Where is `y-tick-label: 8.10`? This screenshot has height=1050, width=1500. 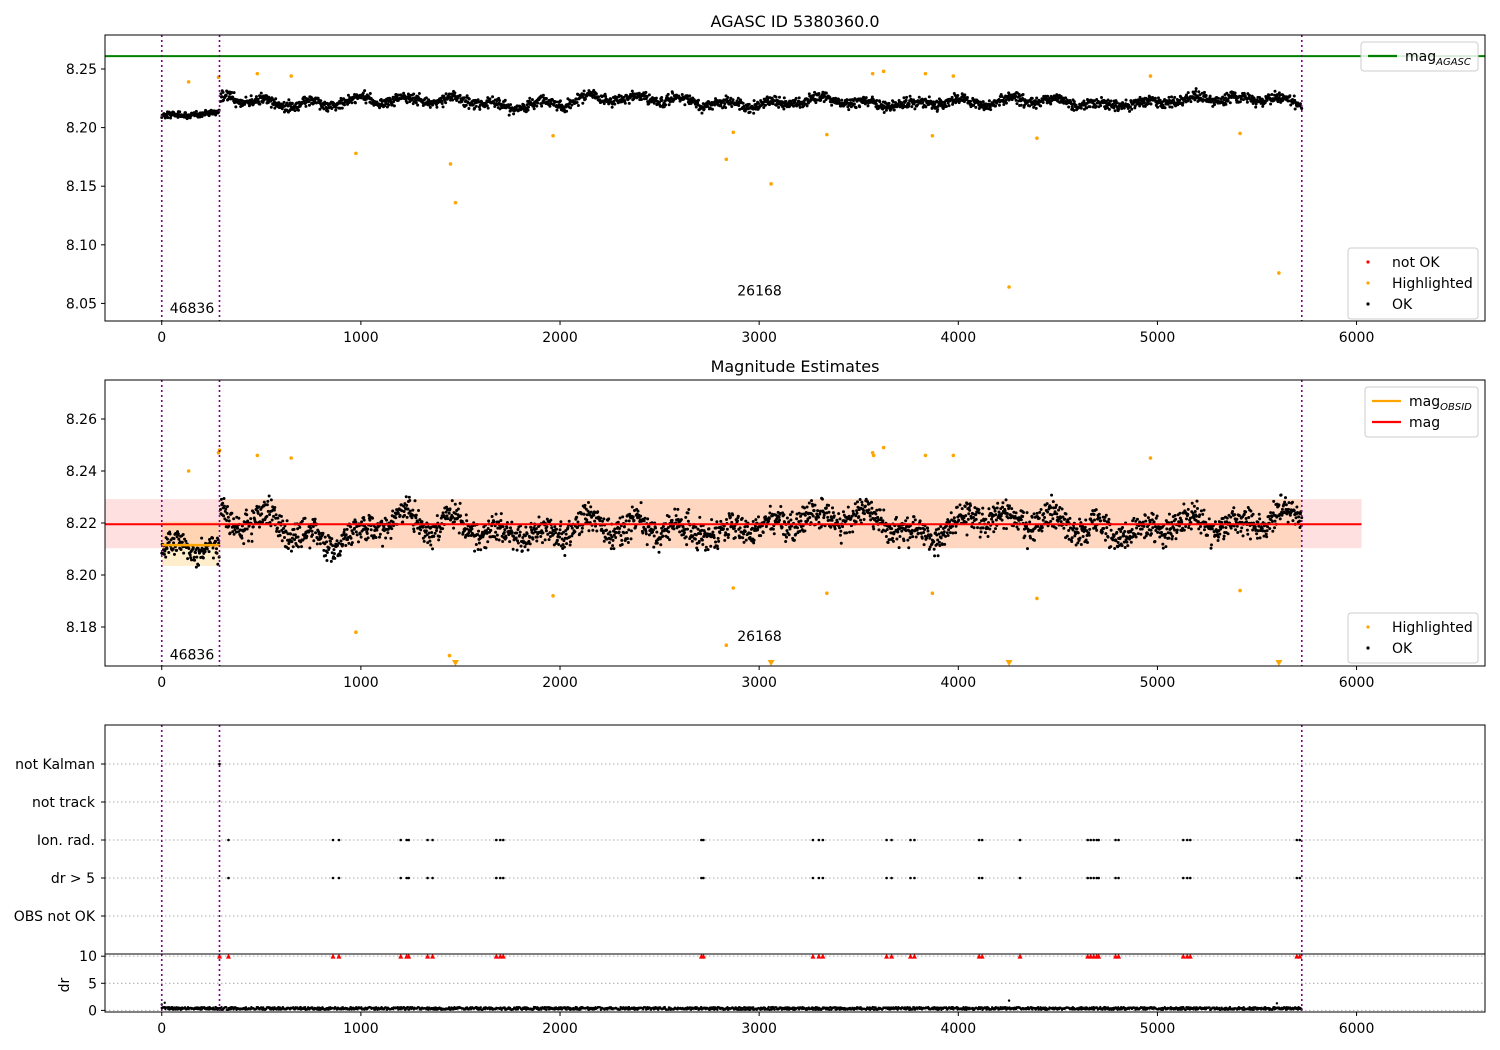 y-tick-label: 8.10 is located at coordinates (81, 246).